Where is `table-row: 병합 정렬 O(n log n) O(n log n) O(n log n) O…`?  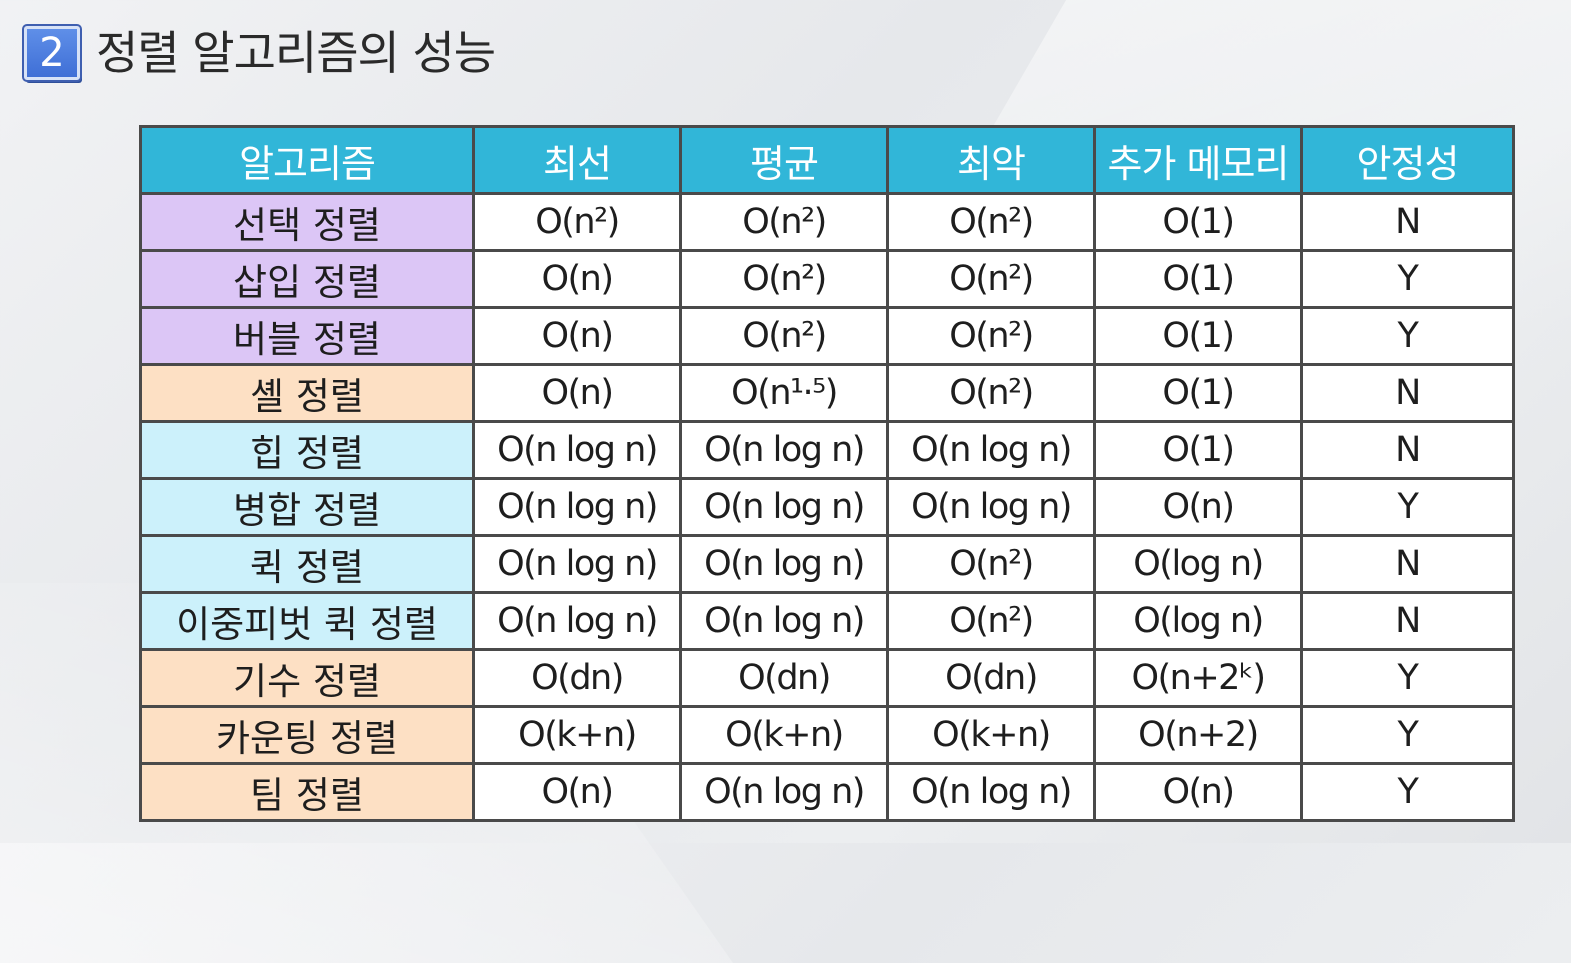
table-row: 병합 정렬 O(n log n) O(n log n) O(n log n) O… is located at coordinates (827, 507).